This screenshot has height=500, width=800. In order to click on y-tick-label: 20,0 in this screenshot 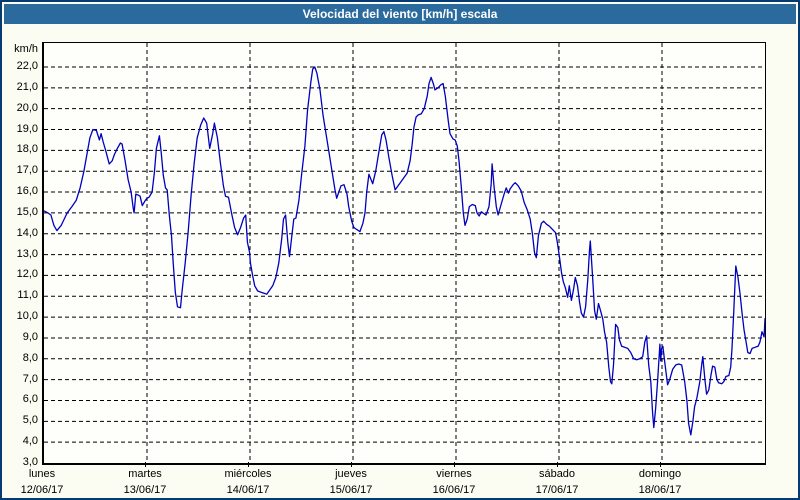, I will do `click(27, 107)`.